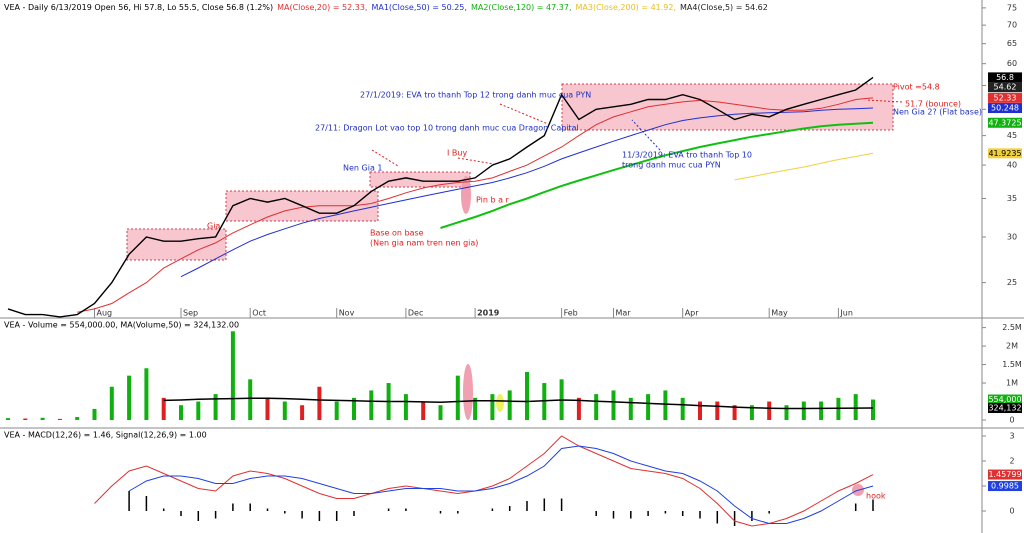 The image size is (1024, 533). What do you see at coordinates (1012, 237) in the screenshot?
I see `y-tick-label: 30` at bounding box center [1012, 237].